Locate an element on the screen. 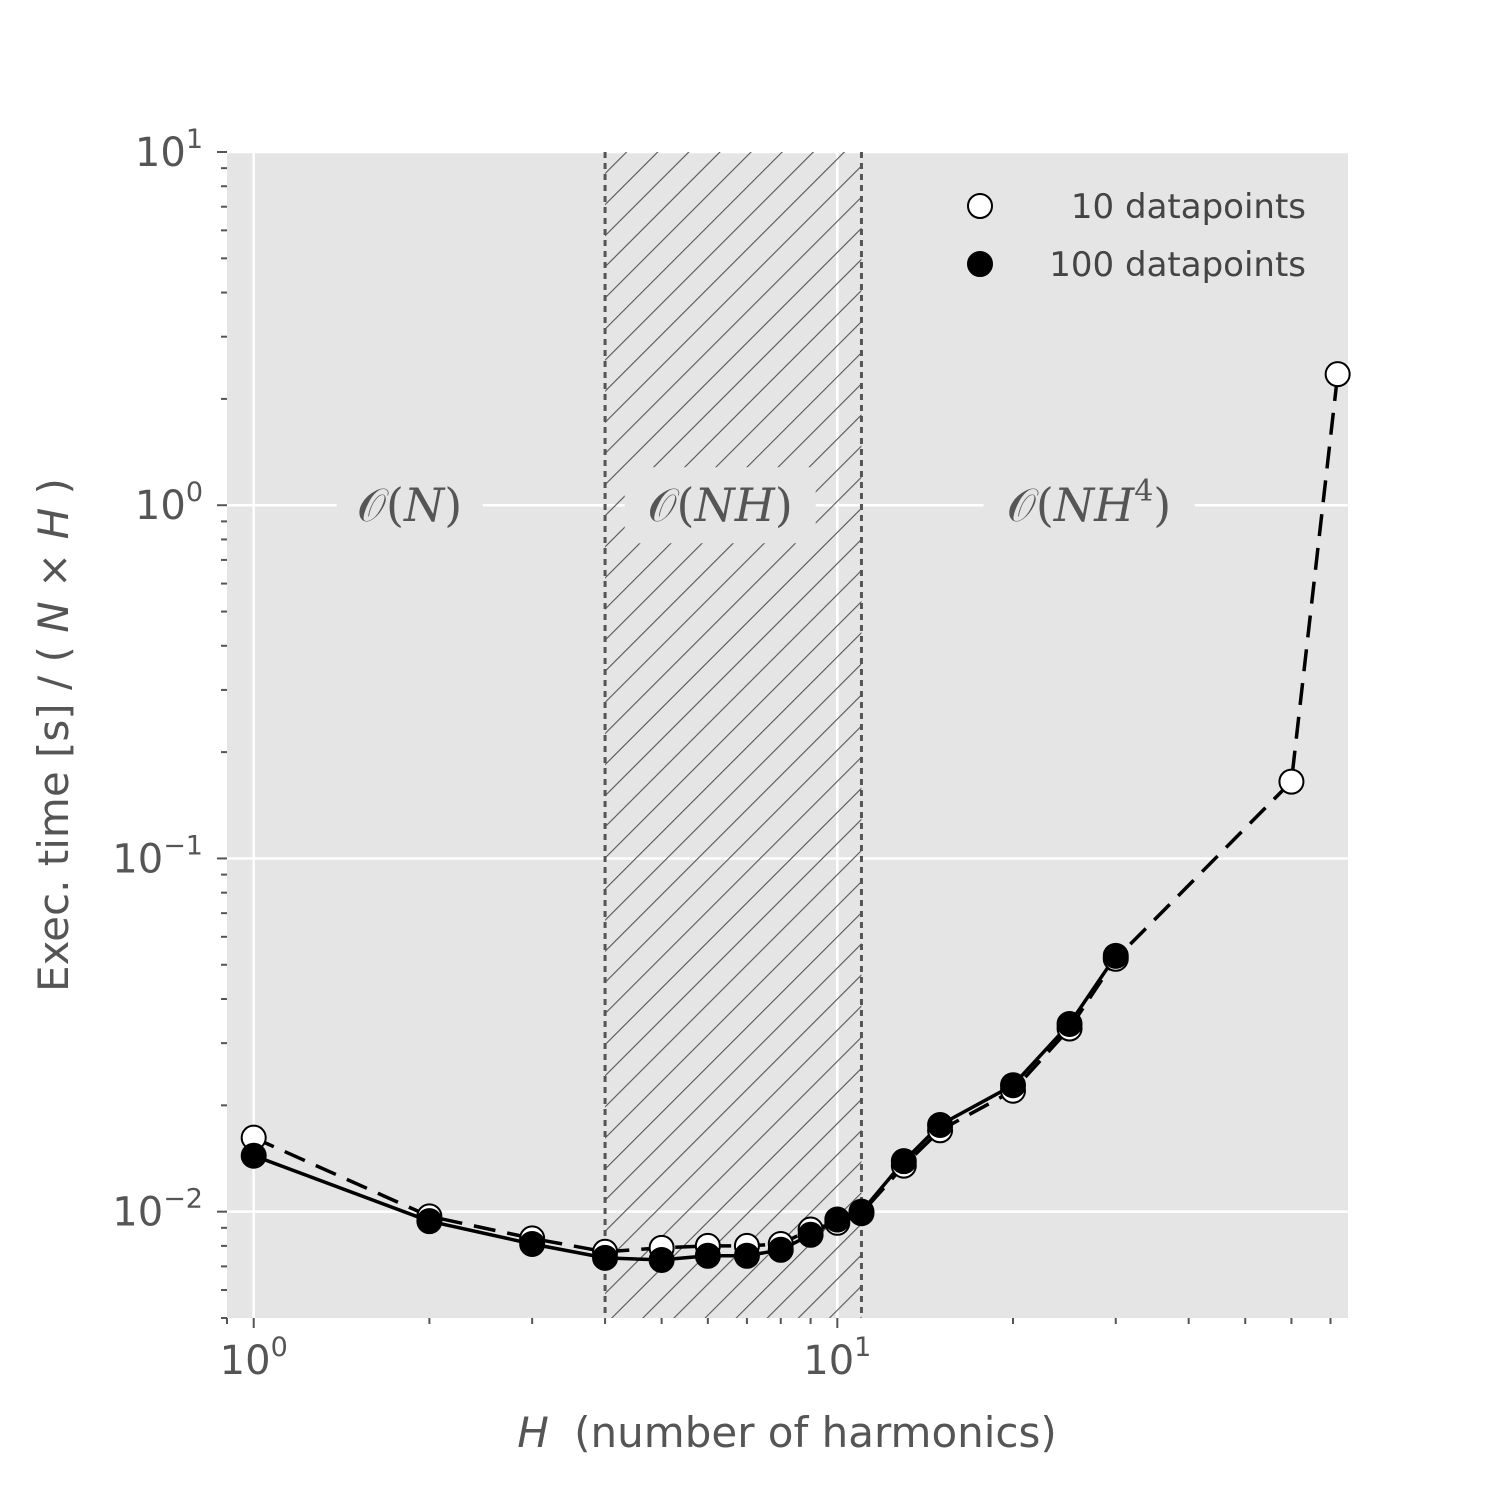 The image size is (1500, 1500). y-tick-label: 10⁻² is located at coordinates (157, 1210).